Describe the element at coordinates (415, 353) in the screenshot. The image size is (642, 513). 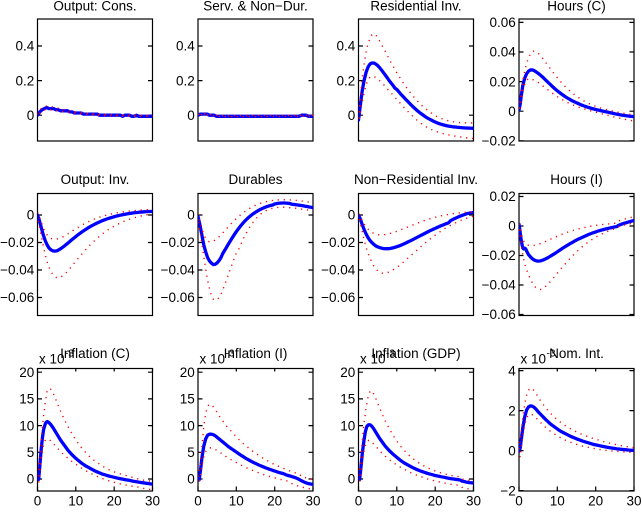
I see `svg-text: Inflation (GDP)` at that location.